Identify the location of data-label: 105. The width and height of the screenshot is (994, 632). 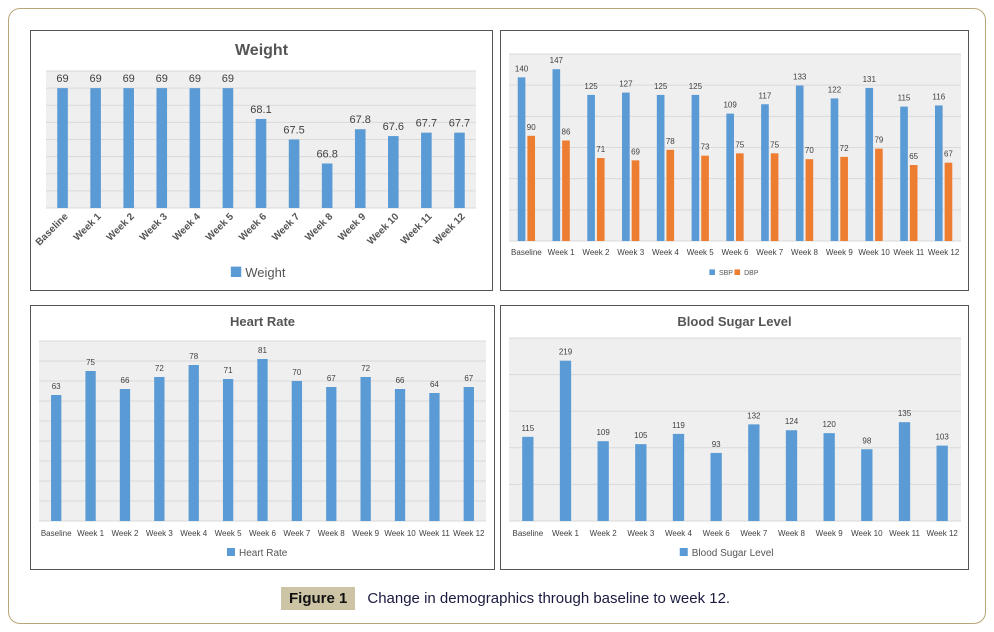
(641, 435).